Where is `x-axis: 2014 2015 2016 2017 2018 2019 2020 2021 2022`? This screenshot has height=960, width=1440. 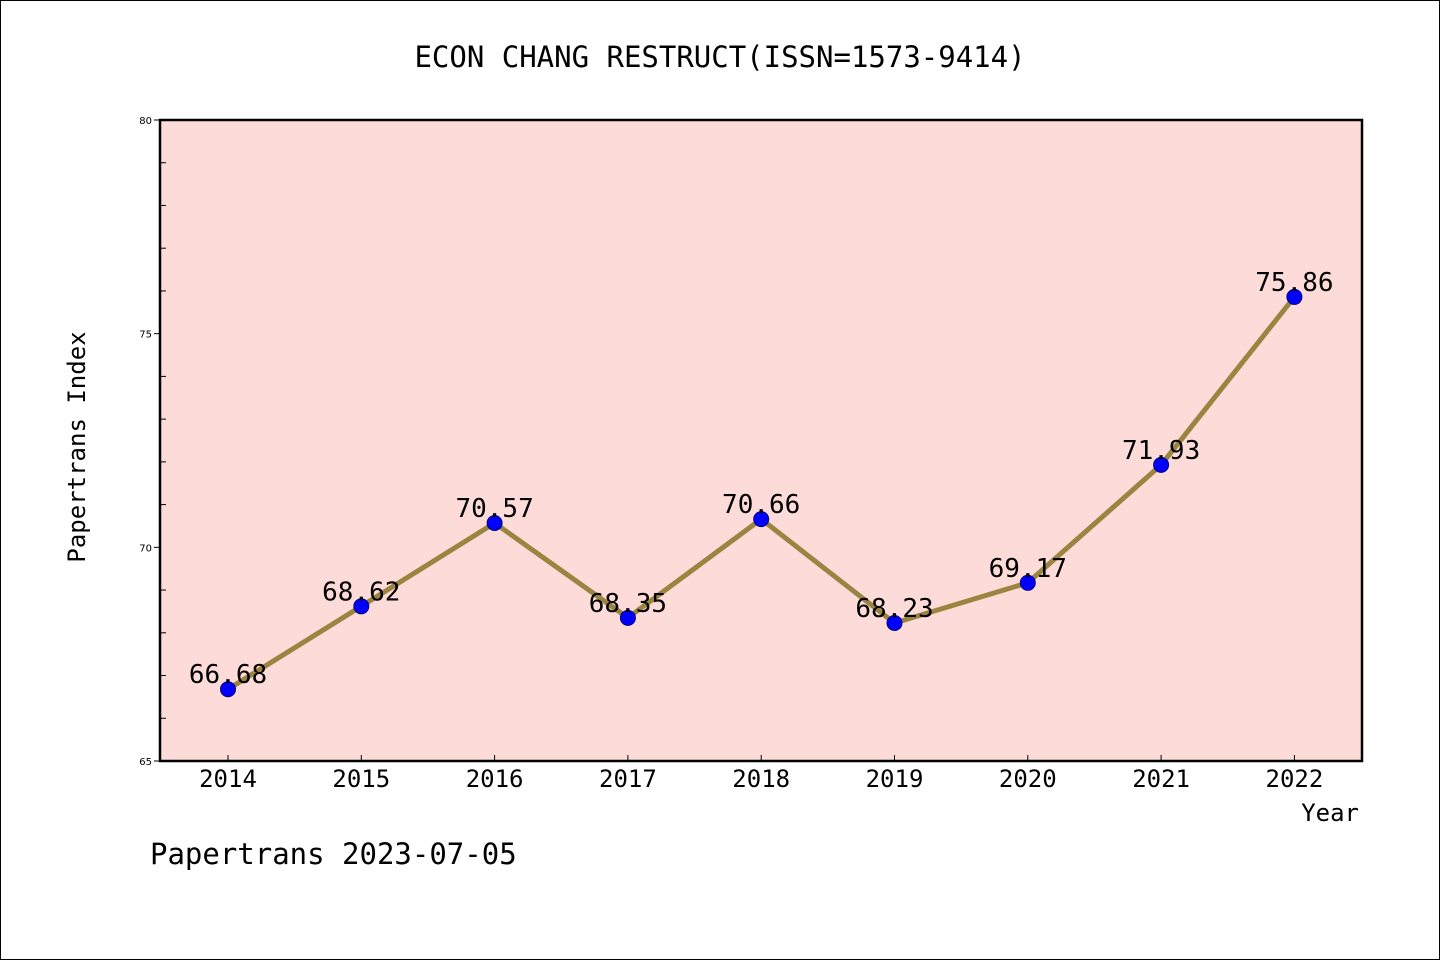 x-axis: 2014 2015 2016 2017 2018 2019 2020 2021 2022 is located at coordinates (761, 774).